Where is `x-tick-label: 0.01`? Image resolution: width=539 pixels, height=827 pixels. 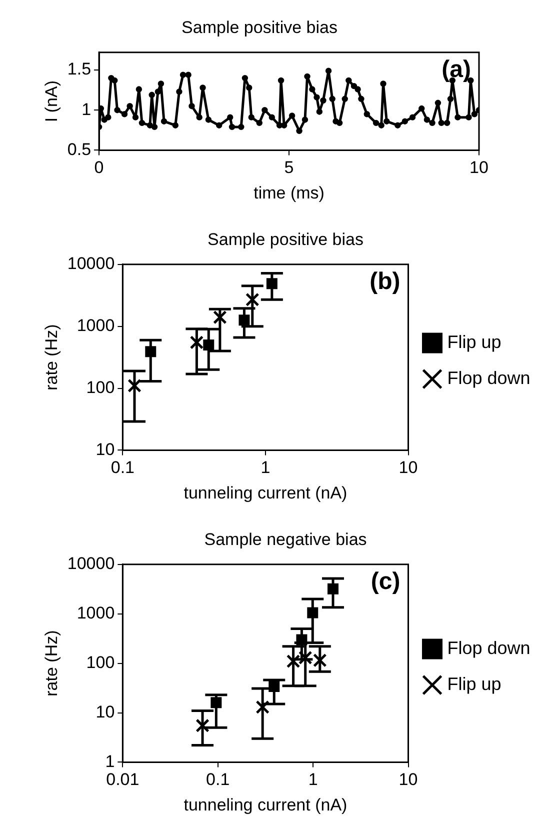
x-tick-label: 0.01 is located at coordinates (123, 780).